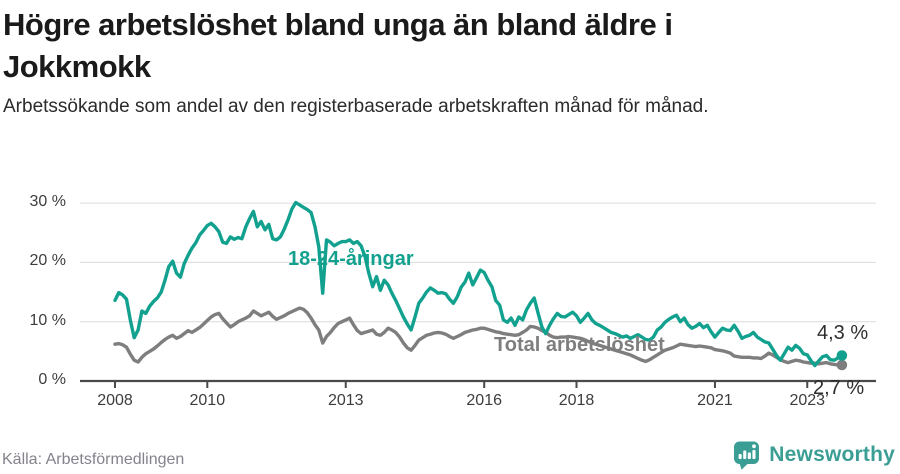 This screenshot has width=900, height=474. Describe the element at coordinates (47, 320) in the screenshot. I see `y-axis-tick-label: 10 %` at that location.